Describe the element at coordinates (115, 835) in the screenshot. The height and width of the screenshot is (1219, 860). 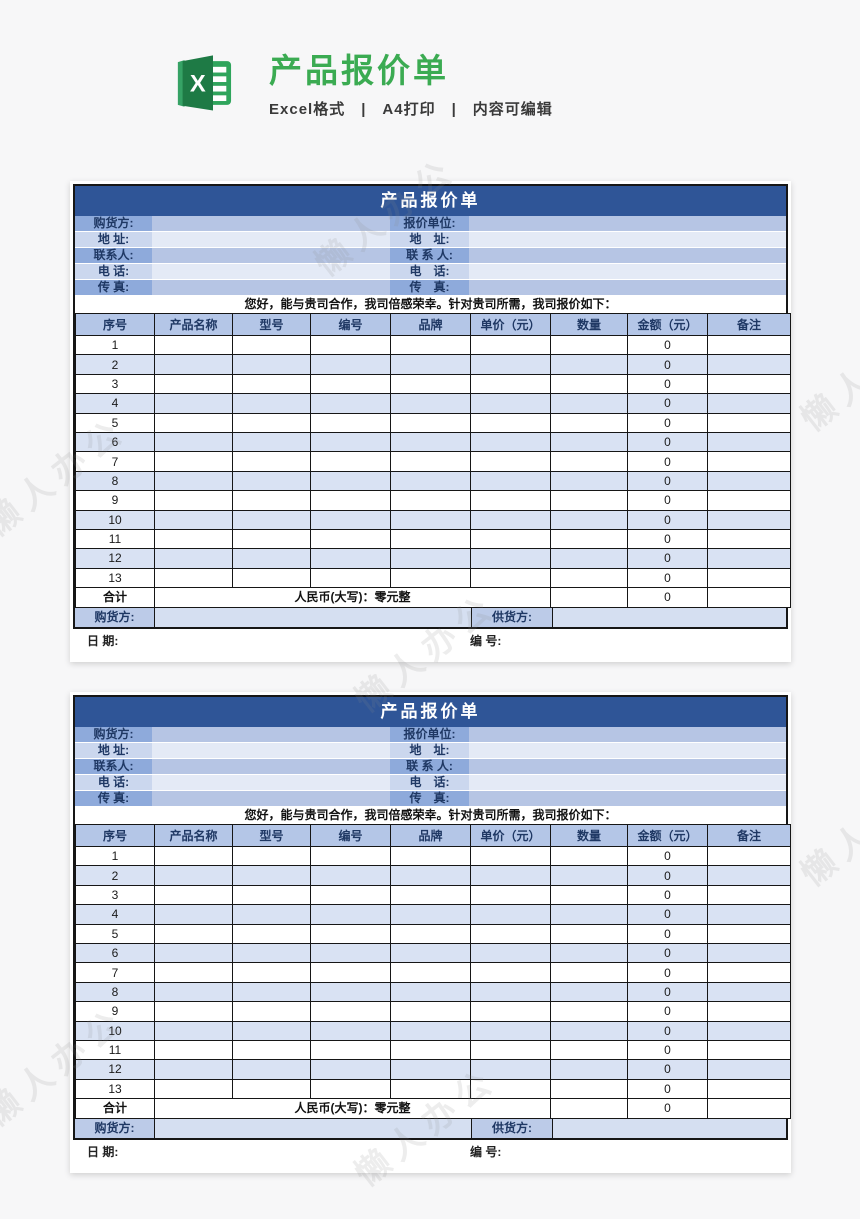
I see `column-header: 序号` at that location.